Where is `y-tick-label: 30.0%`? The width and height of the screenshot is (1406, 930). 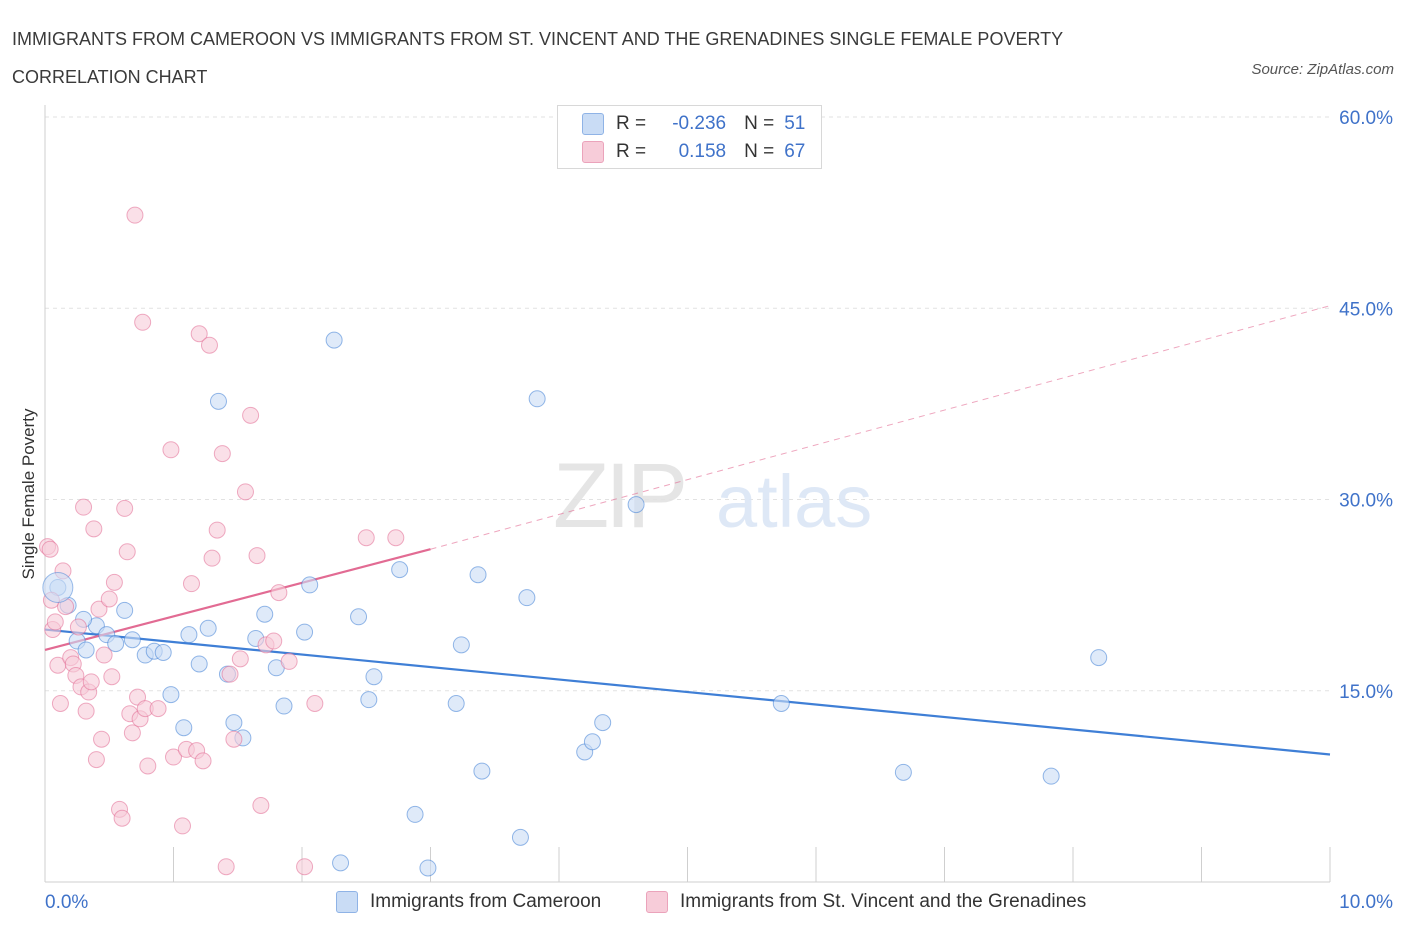 y-tick-label: 30.0% is located at coordinates (1366, 501).